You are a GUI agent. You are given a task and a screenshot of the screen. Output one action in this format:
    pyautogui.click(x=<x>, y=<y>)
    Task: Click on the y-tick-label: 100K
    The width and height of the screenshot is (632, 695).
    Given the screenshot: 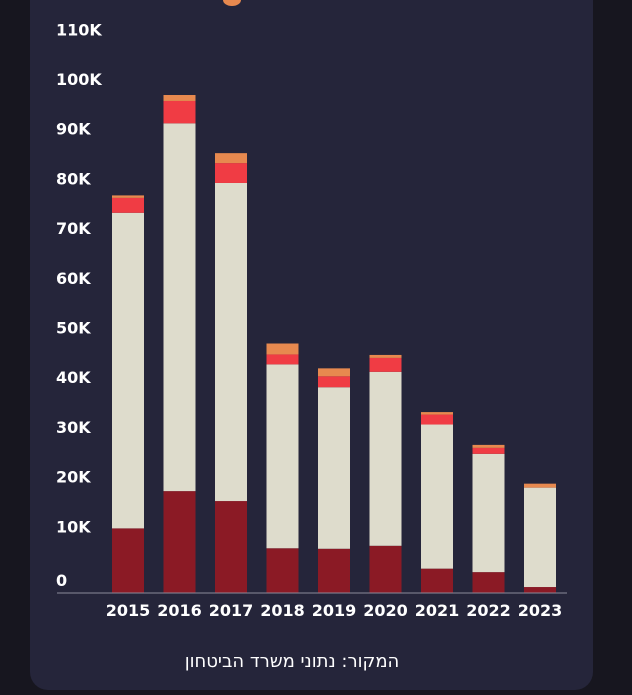 What is the action you would take?
    pyautogui.click(x=79, y=79)
    